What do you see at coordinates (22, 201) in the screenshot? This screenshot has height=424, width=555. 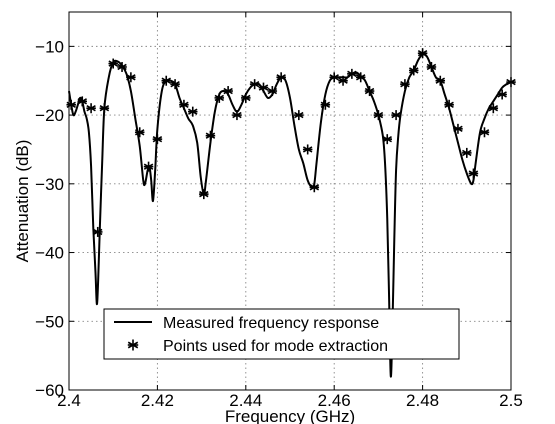 I see `y-axis-title: Attenuation (dB)` at bounding box center [22, 201].